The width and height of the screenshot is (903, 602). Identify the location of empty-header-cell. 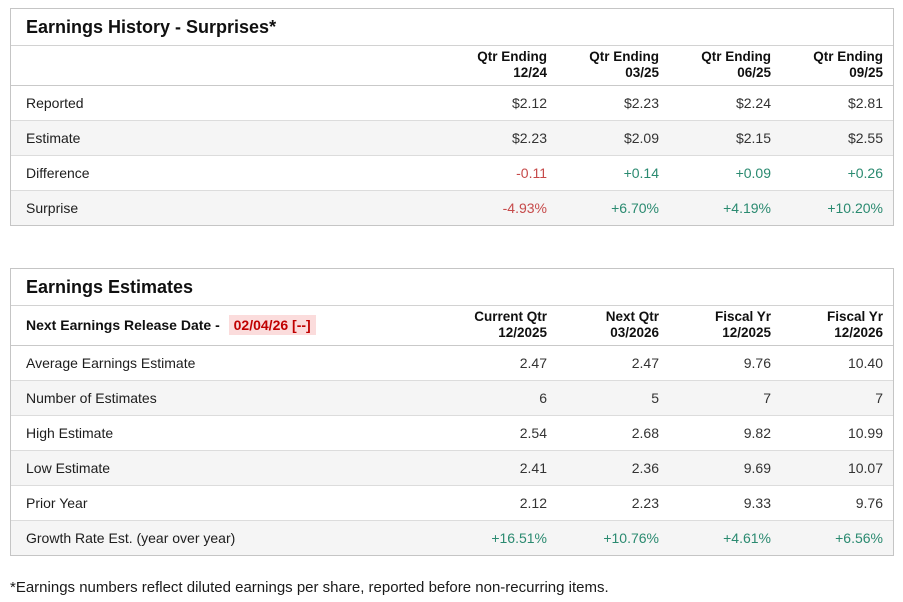
(228, 66).